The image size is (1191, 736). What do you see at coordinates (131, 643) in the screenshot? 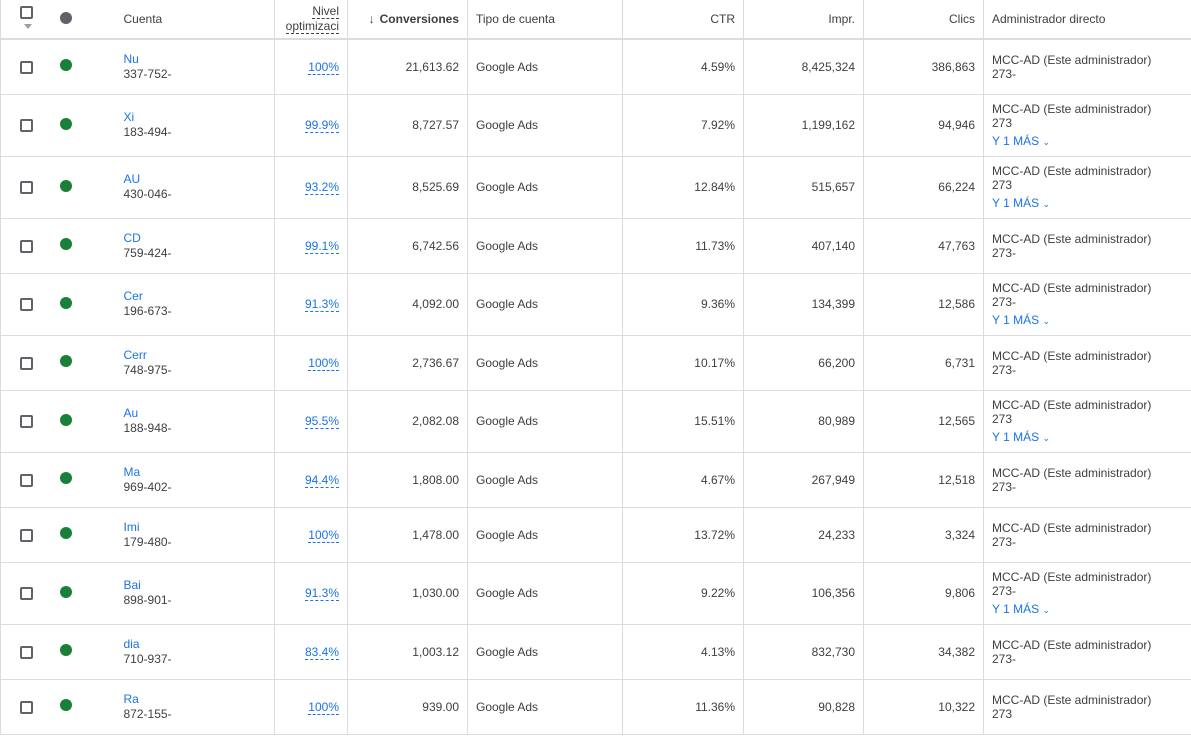
I see `account-name-link: dia` at bounding box center [131, 643].